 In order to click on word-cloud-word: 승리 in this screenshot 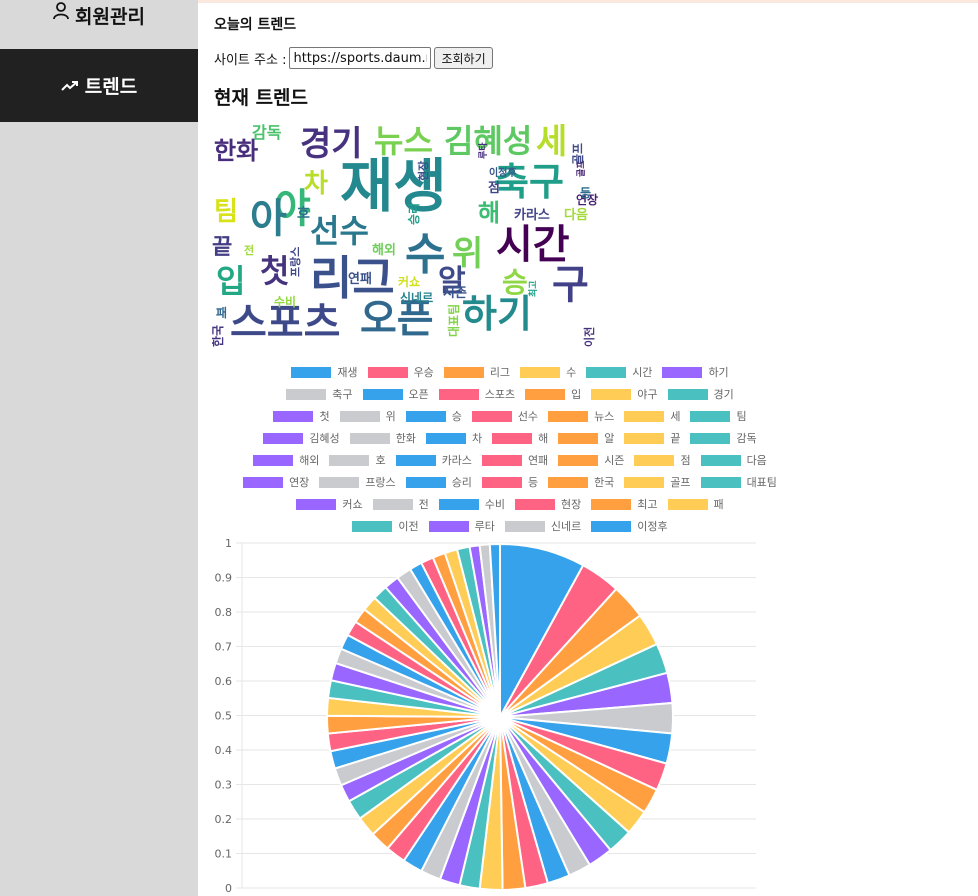, I will do `click(414, 213)`.